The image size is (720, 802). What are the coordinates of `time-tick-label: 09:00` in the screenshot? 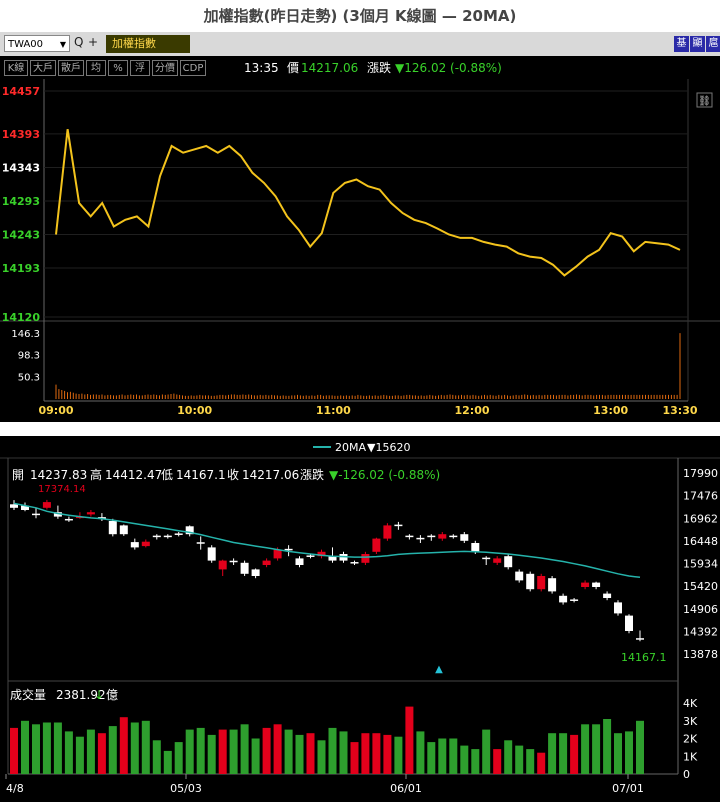 It's located at (55, 410).